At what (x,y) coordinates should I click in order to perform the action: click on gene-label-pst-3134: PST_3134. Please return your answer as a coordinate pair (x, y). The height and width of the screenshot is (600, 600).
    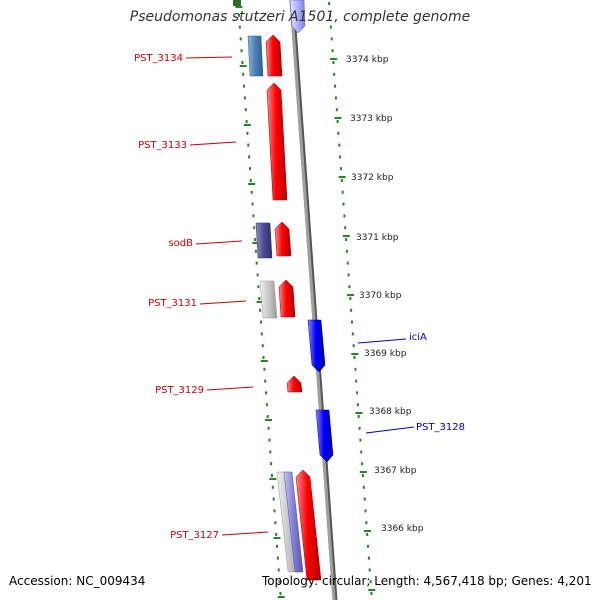
    Looking at the image, I should click on (158, 58).